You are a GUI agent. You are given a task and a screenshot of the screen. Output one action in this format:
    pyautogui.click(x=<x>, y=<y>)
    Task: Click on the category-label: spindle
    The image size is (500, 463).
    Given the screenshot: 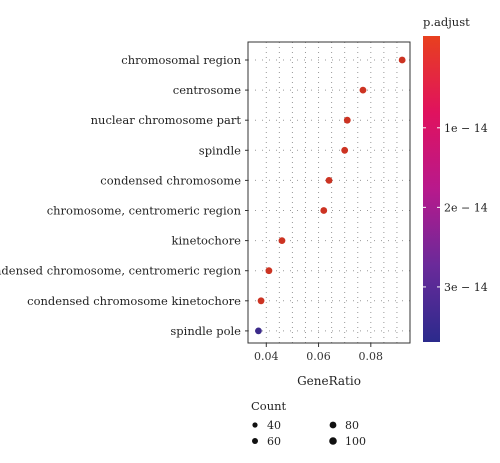 What is the action you would take?
    pyautogui.click(x=220, y=150)
    